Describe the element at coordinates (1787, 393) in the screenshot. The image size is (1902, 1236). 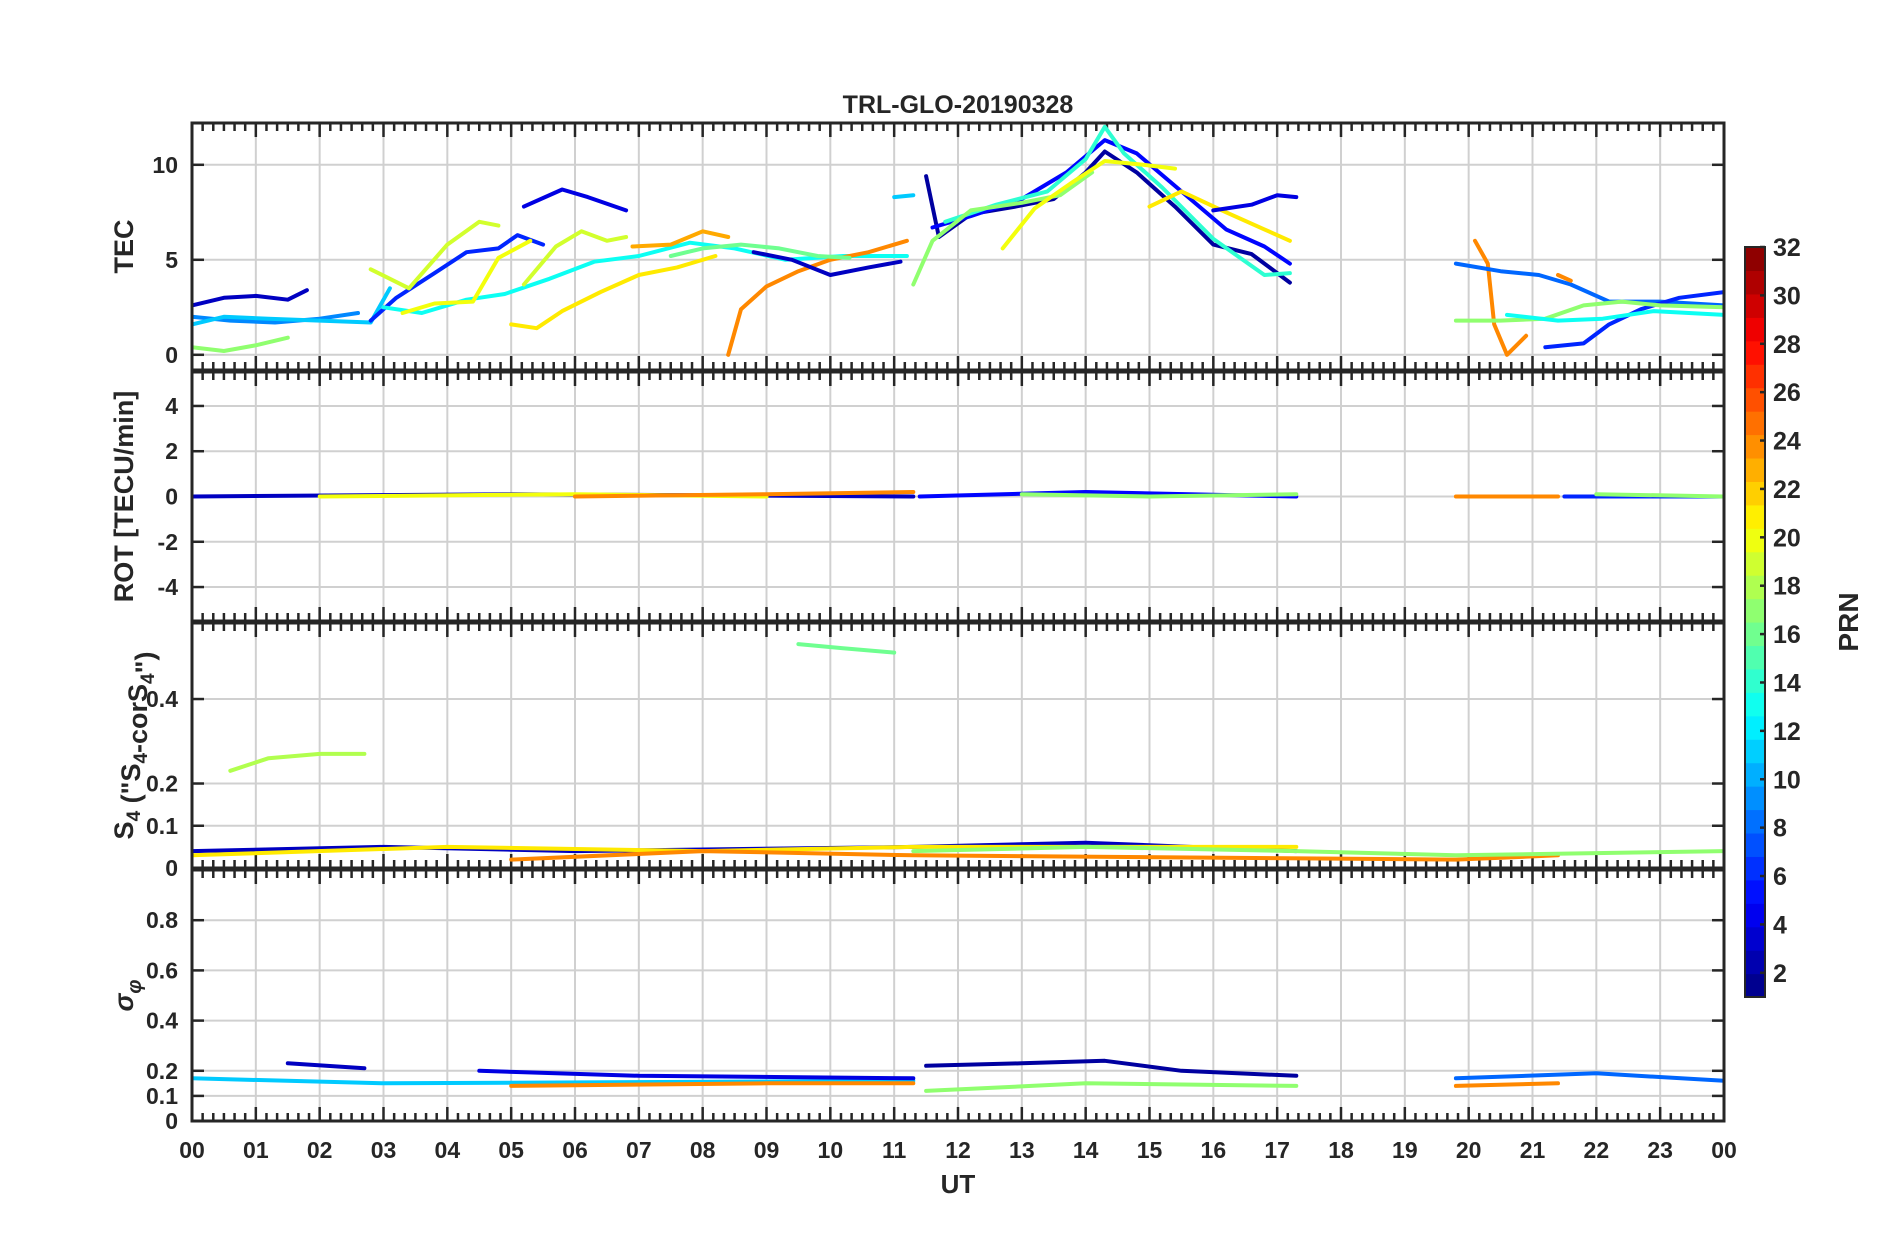
I see `colorbar-tick-label: 26` at that location.